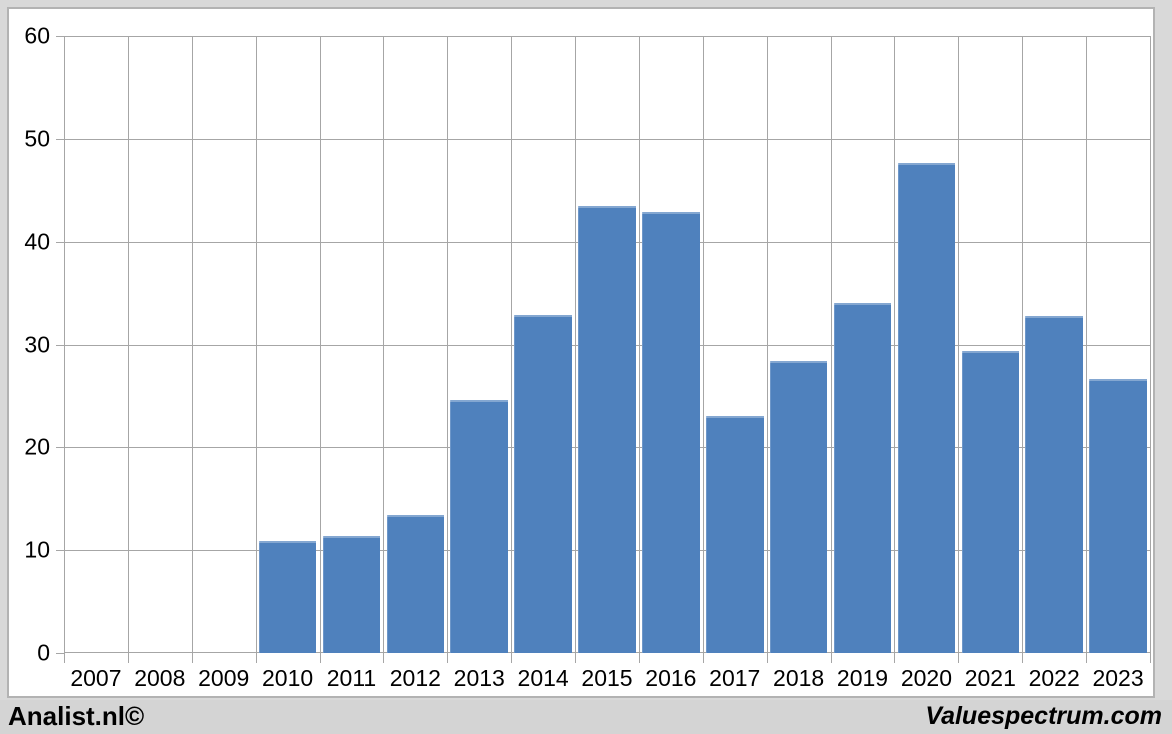 This screenshot has height=734, width=1172. What do you see at coordinates (37, 549) in the screenshot?
I see `y-axis-label-10: 10` at bounding box center [37, 549].